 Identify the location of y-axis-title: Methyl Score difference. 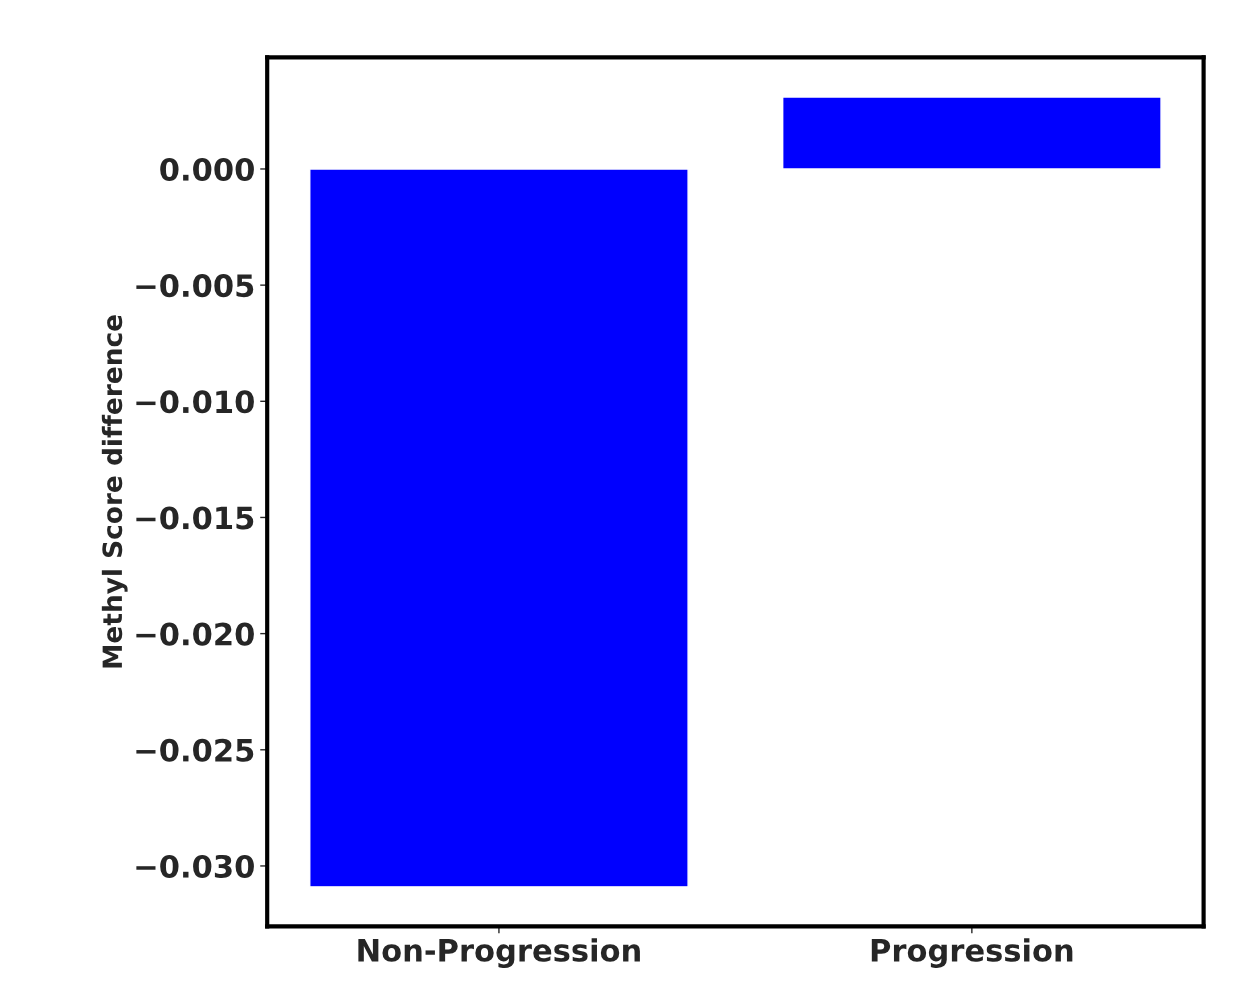
(114, 491).